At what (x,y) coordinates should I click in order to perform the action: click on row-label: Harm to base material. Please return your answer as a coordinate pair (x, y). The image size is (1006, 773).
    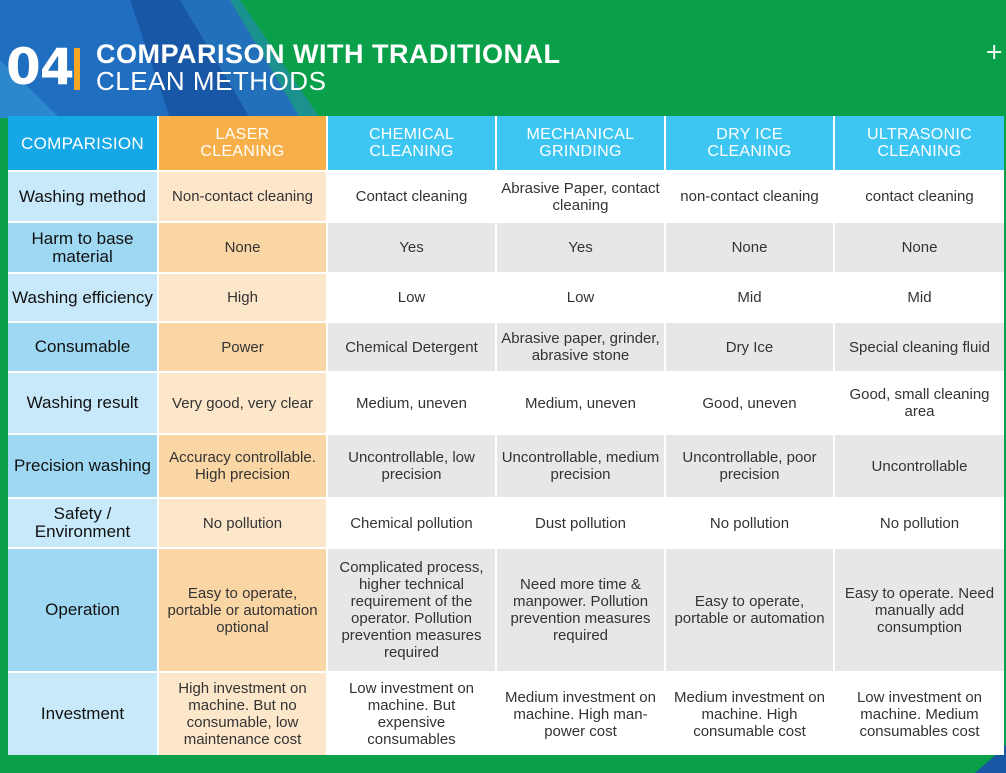
    Looking at the image, I should click on (83, 246).